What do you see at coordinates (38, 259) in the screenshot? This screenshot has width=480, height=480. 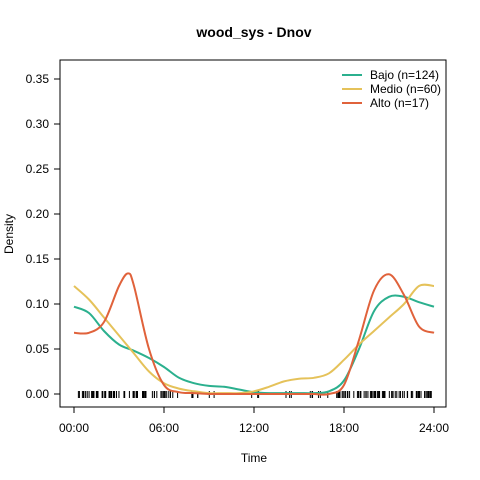 I see `y-tick-label: 0.15` at bounding box center [38, 259].